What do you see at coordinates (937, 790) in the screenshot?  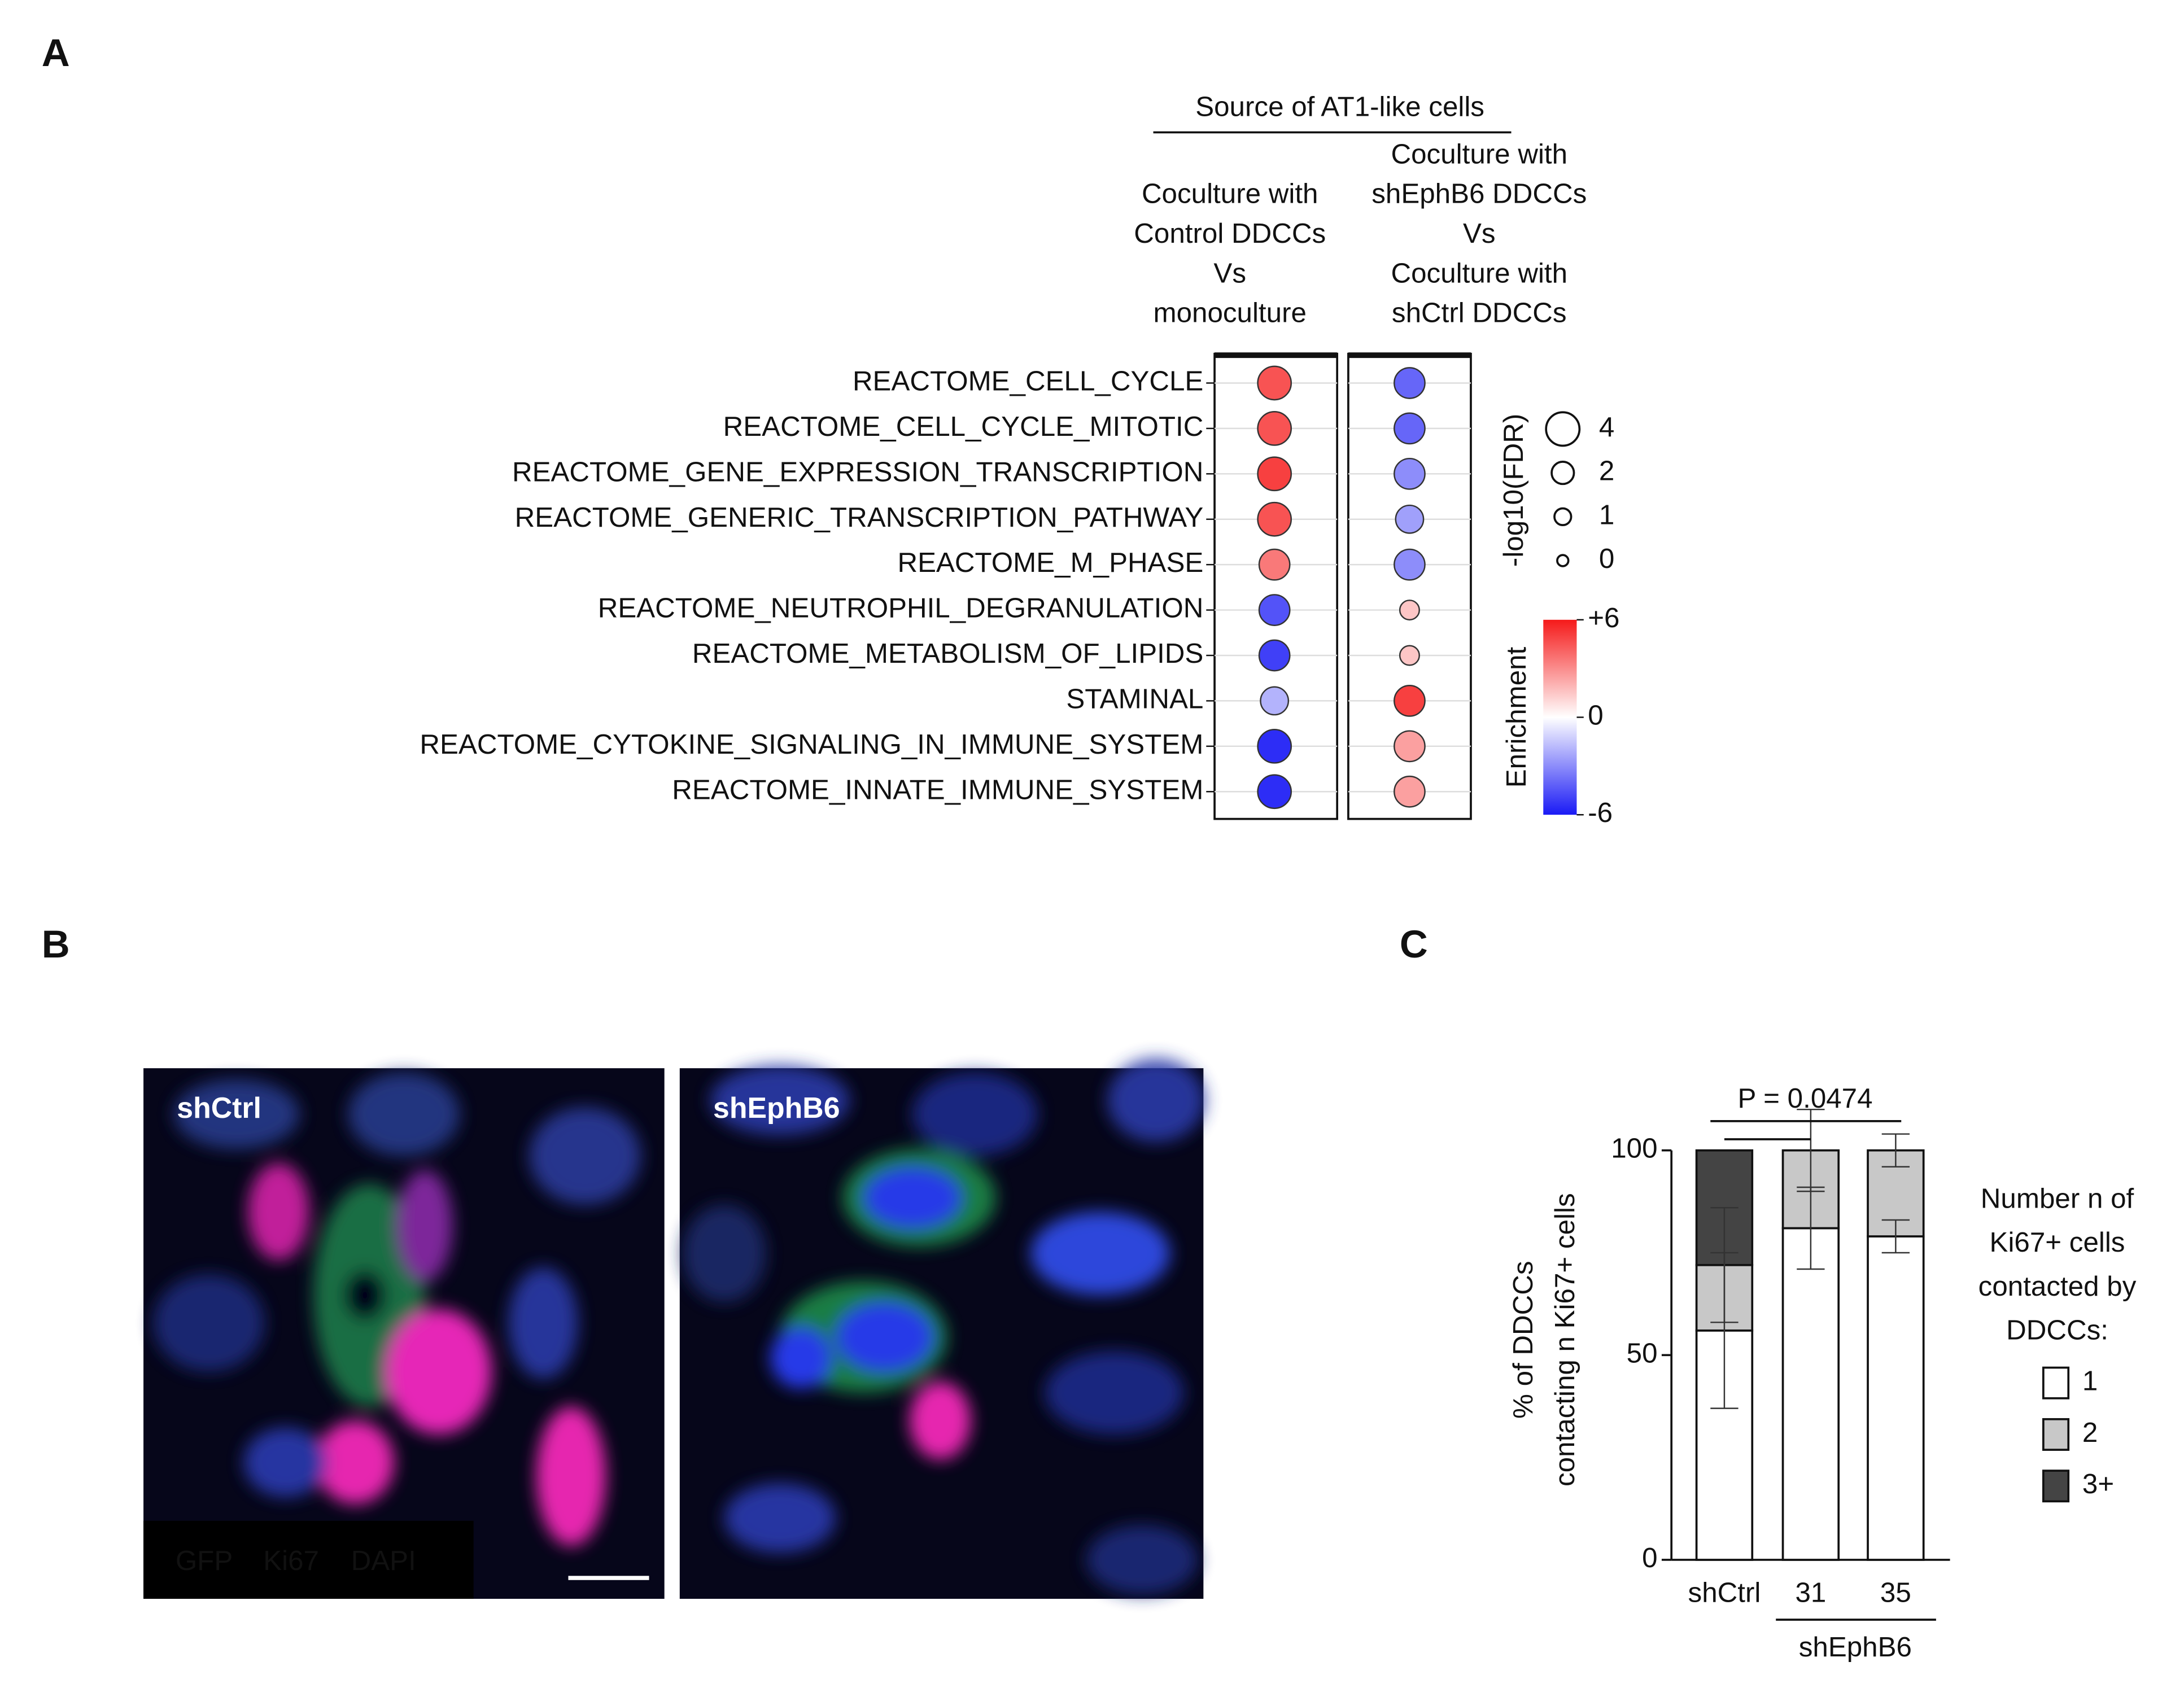 I see `row-label: REACTOME_INNATE_IMMUNE_SYSTEM` at bounding box center [937, 790].